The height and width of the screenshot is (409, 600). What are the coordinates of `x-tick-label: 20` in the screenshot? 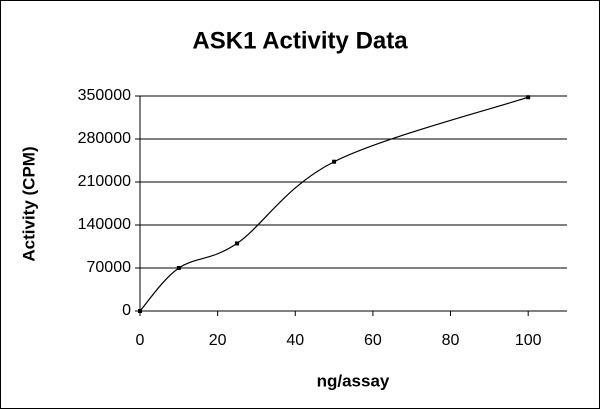 It's located at (218, 340).